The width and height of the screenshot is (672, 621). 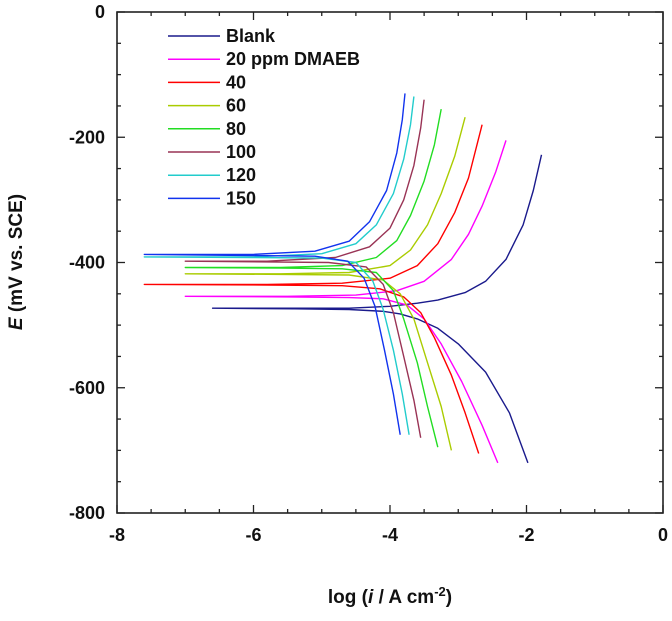 What do you see at coordinates (526, 535) in the screenshot?
I see `x-tick-label: -2` at bounding box center [526, 535].